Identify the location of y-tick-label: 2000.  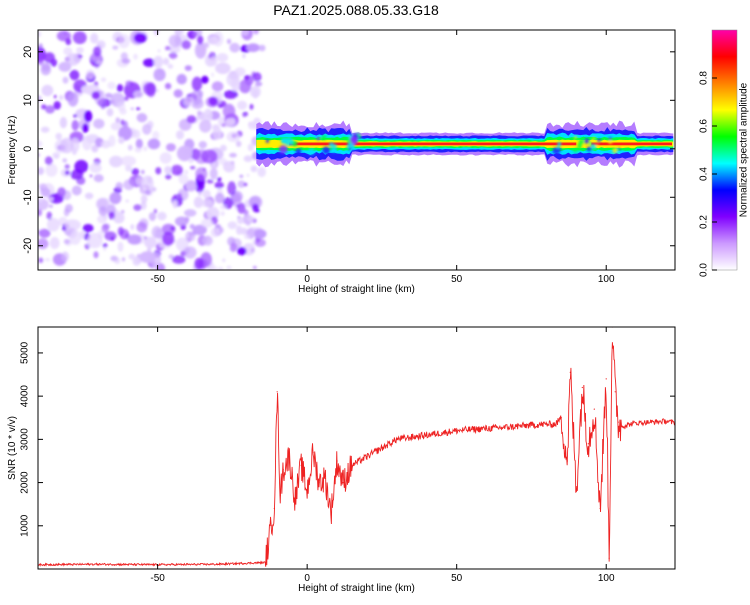
(25, 482).